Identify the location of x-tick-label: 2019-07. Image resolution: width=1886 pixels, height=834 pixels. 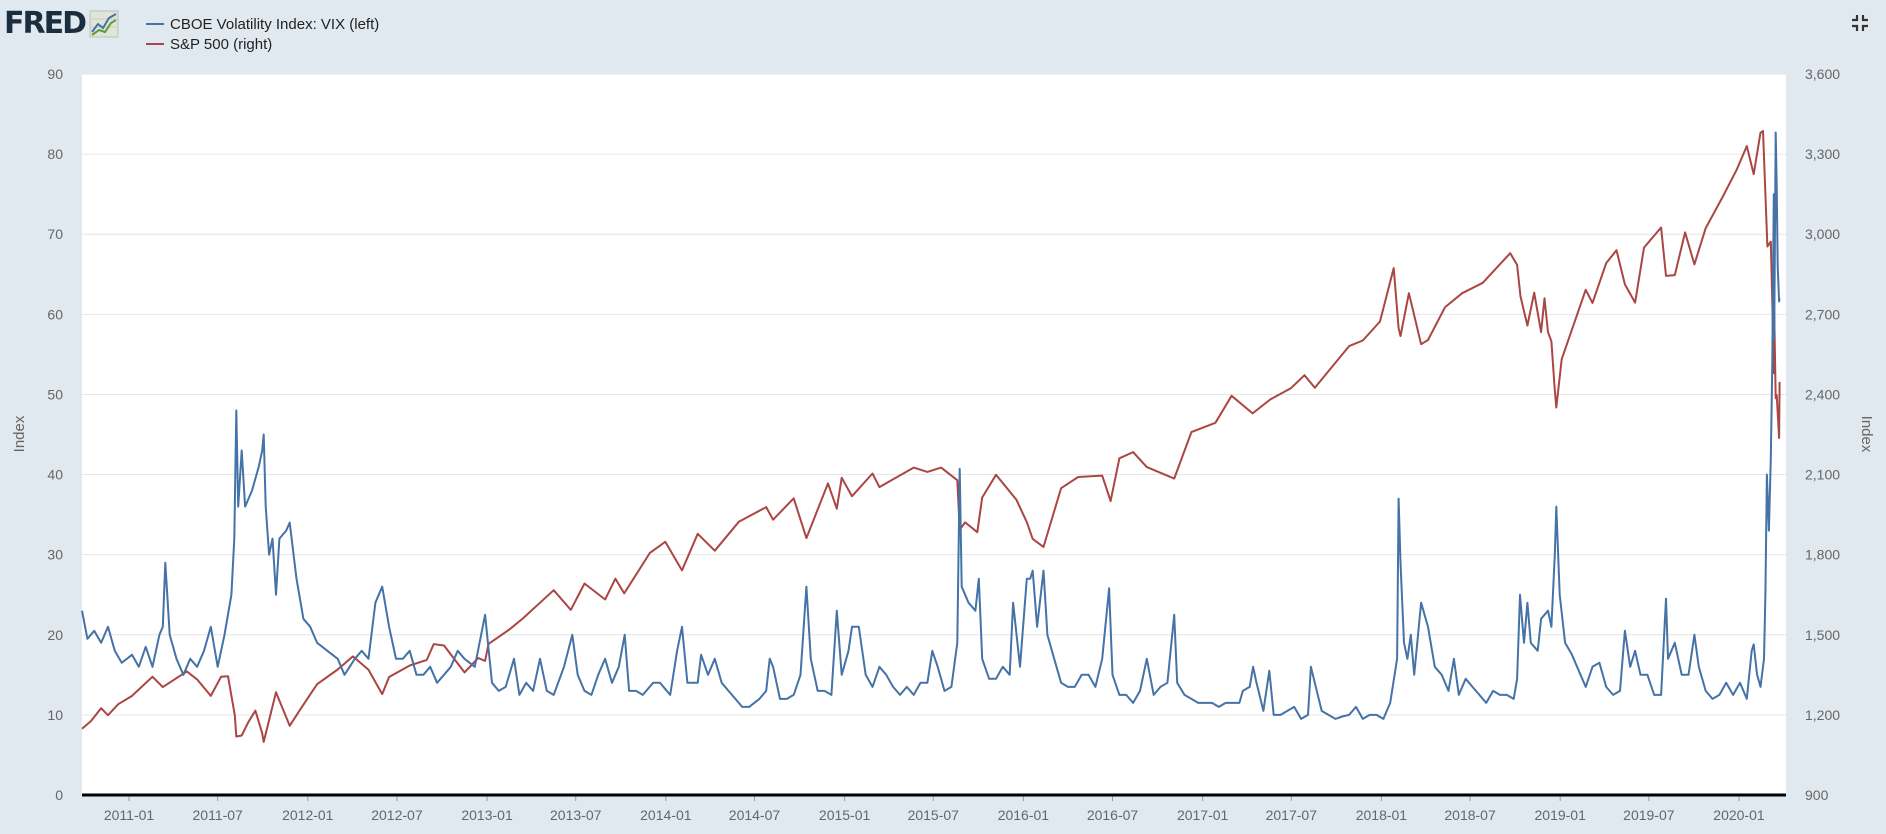
(1649, 815).